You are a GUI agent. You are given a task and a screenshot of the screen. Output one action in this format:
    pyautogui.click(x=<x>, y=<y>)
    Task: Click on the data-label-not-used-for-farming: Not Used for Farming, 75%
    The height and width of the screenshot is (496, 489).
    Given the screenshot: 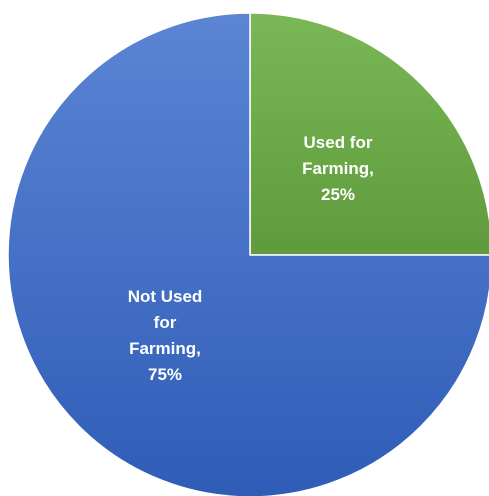 What is the action you would take?
    pyautogui.click(x=165, y=335)
    